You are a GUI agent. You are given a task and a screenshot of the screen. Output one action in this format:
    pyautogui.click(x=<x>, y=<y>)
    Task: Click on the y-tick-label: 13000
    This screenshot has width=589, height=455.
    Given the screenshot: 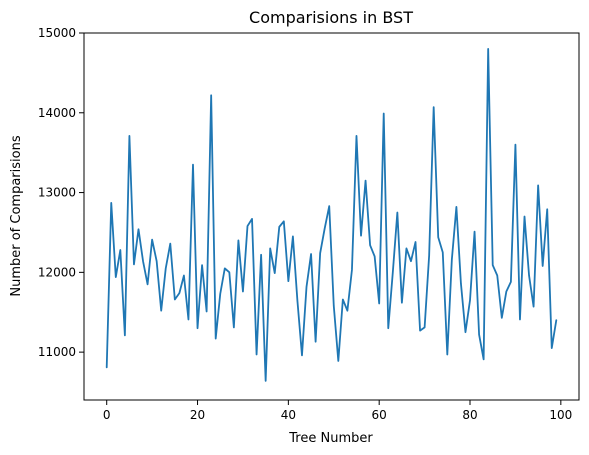 What is the action you would take?
    pyautogui.click(x=57, y=193)
    